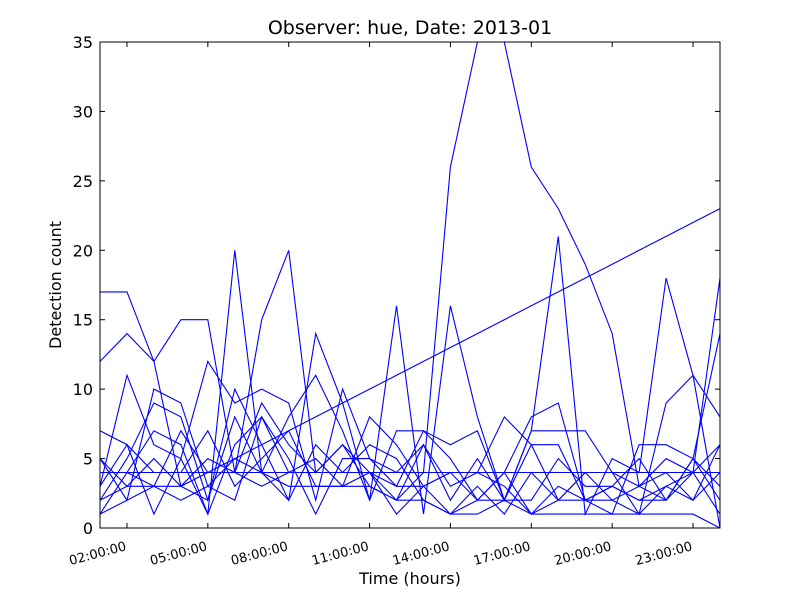 This screenshot has width=800, height=600. I want to click on y-tick-label: 35, so click(83, 42).